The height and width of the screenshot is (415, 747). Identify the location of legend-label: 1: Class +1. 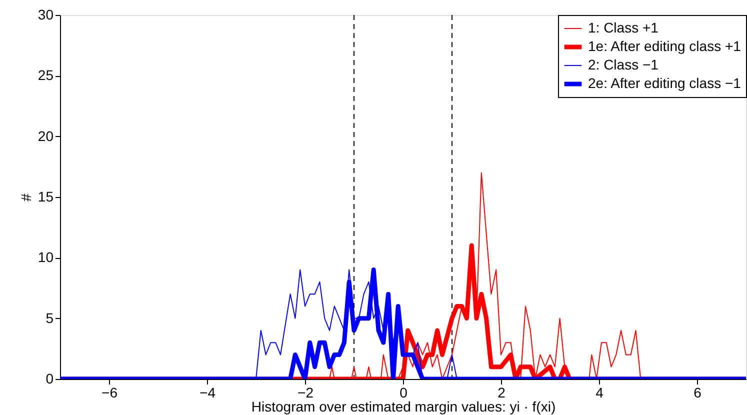
(623, 28).